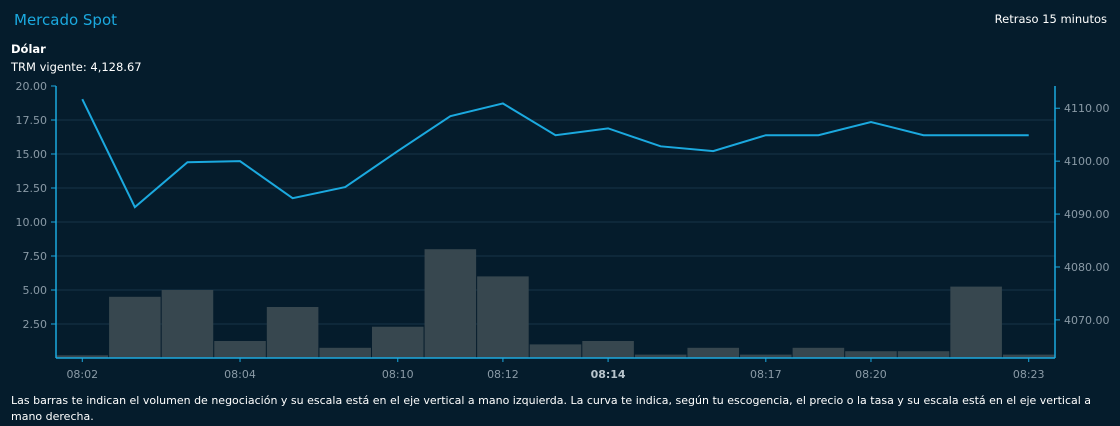  I want to click on x-tick-label: 08:02, so click(82, 374).